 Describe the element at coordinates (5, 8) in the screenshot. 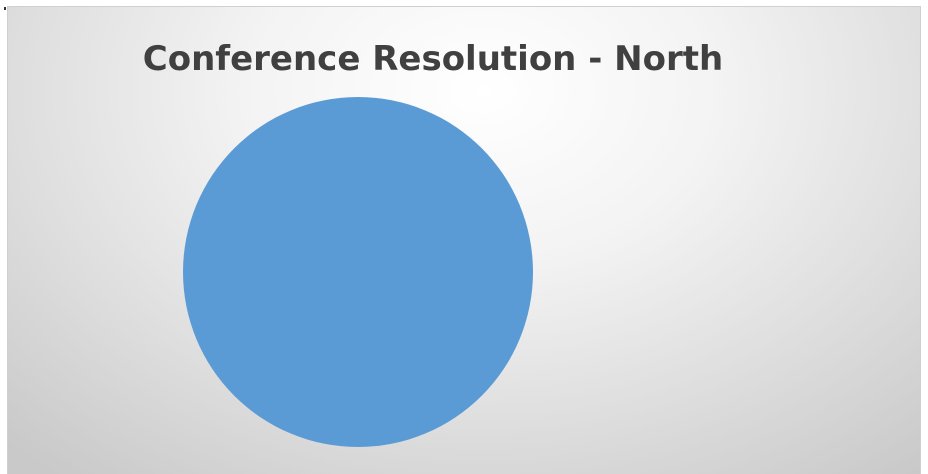

I see `corner-marker` at that location.